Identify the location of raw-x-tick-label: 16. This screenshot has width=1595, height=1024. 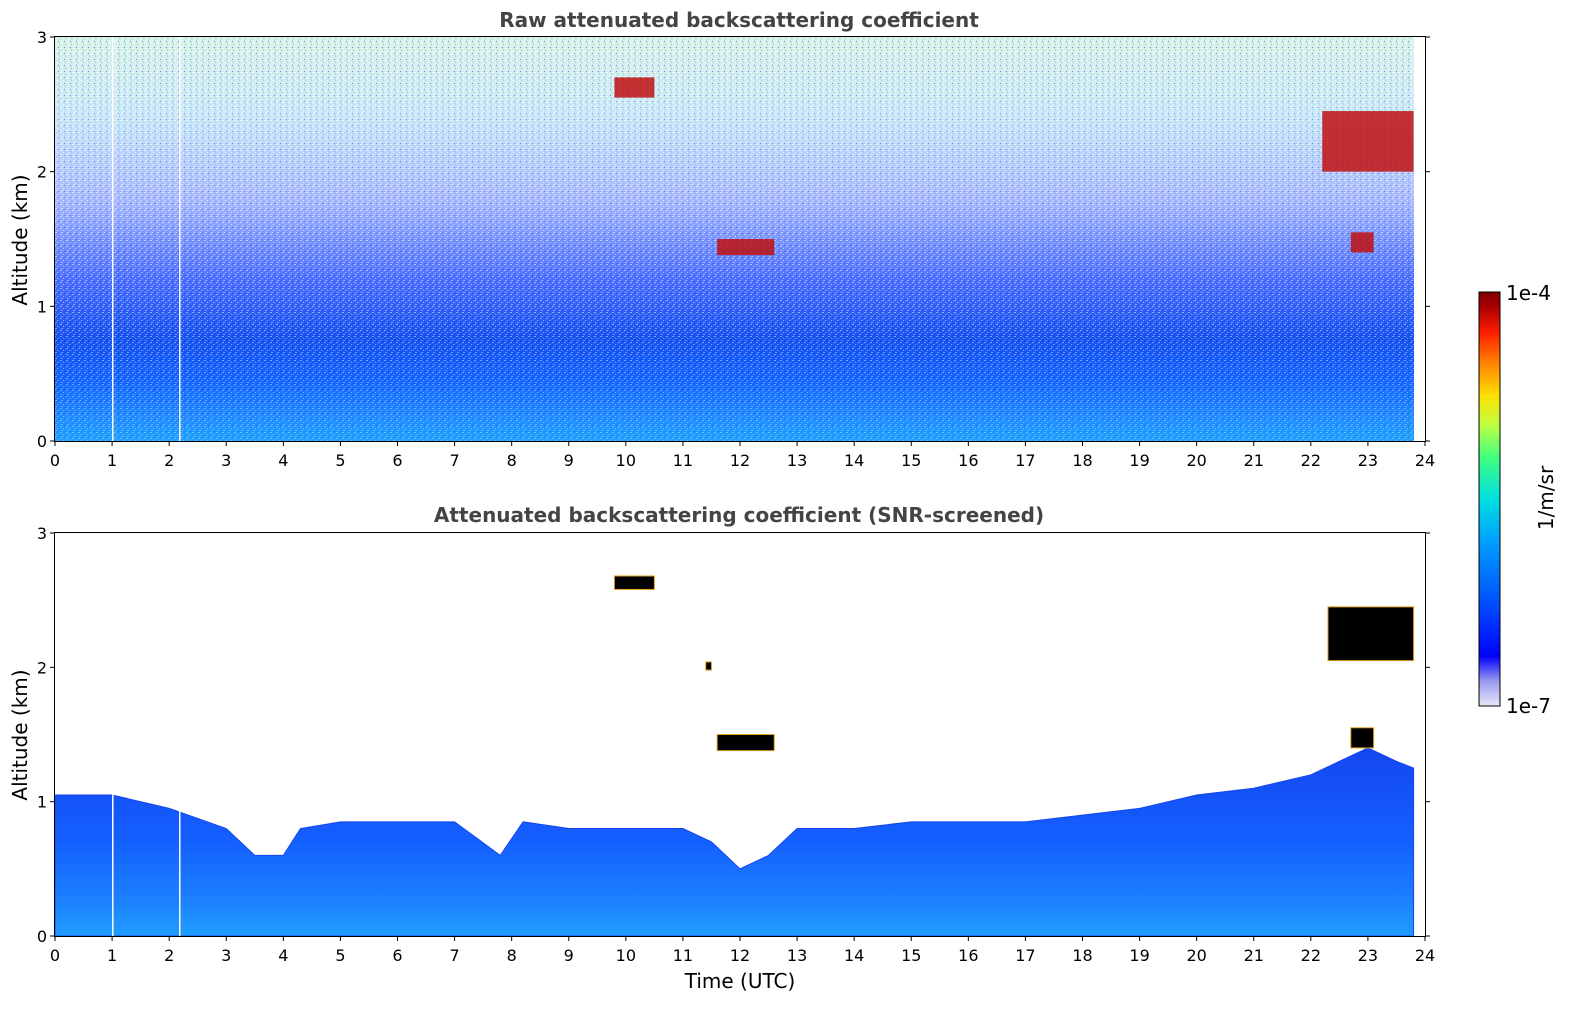
(968, 460).